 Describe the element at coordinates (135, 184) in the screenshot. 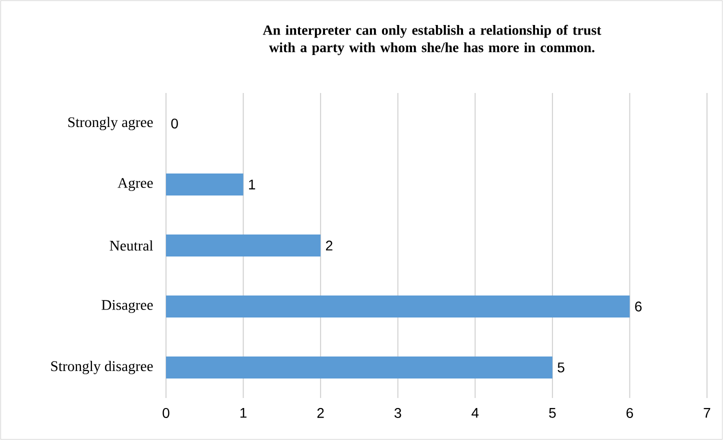

I see `y-tick-label: Agree` at that location.